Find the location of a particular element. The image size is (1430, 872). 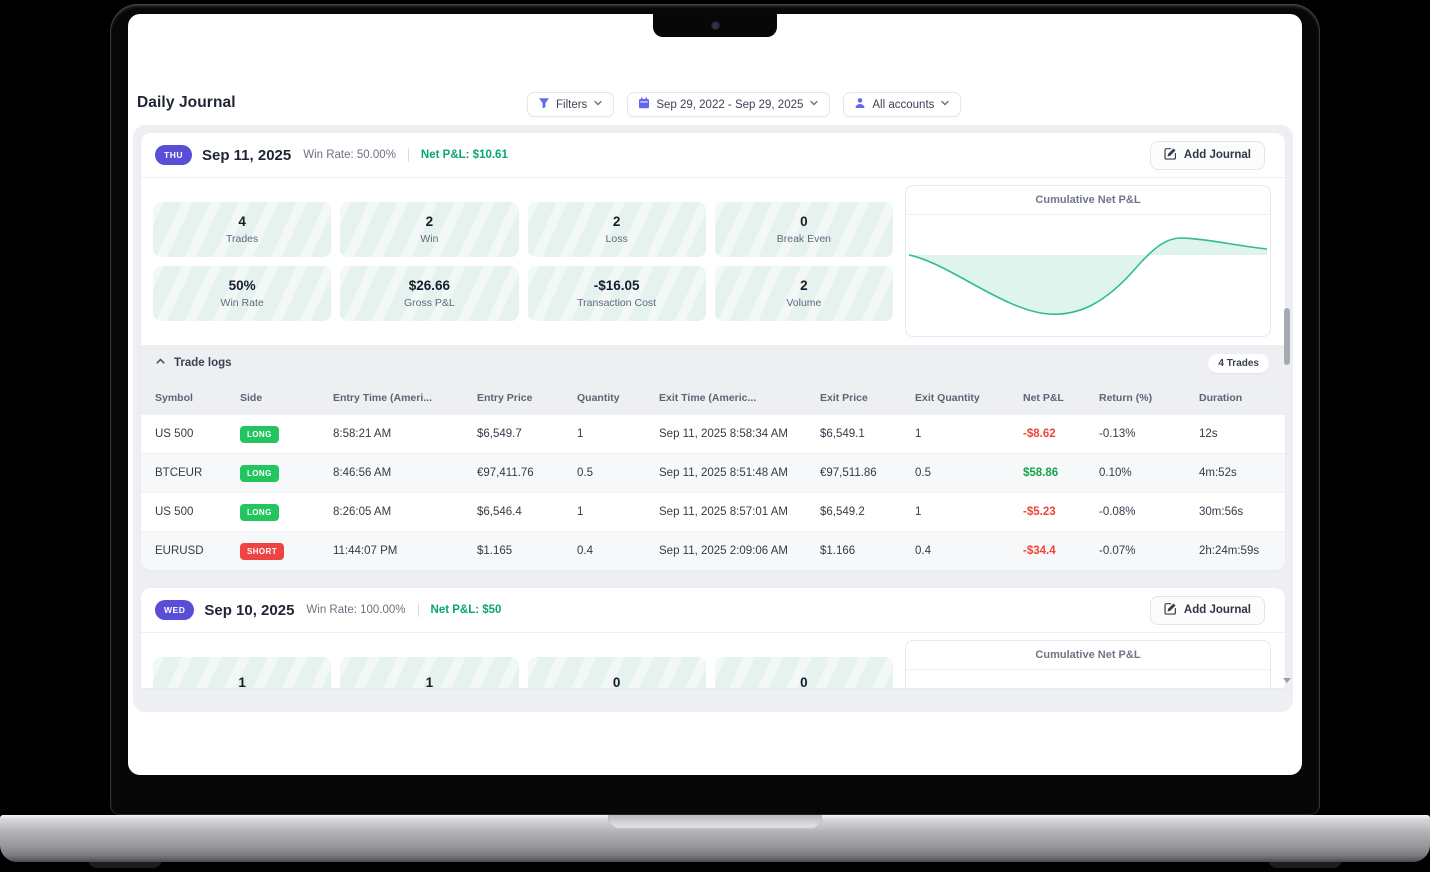

stat-label: Loss is located at coordinates (616, 239).